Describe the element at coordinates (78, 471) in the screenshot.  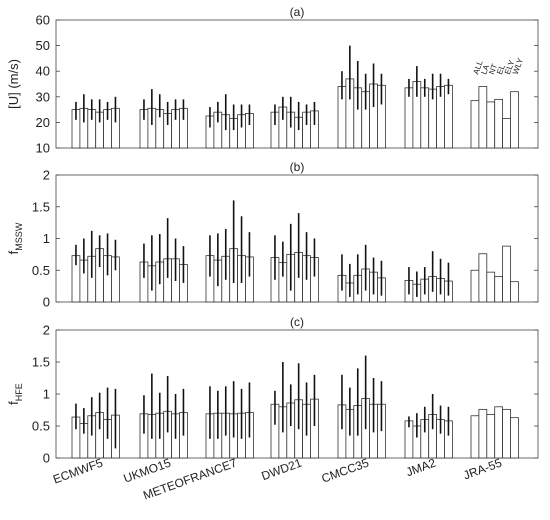
I see `x-category-label: ECMWF5` at that location.